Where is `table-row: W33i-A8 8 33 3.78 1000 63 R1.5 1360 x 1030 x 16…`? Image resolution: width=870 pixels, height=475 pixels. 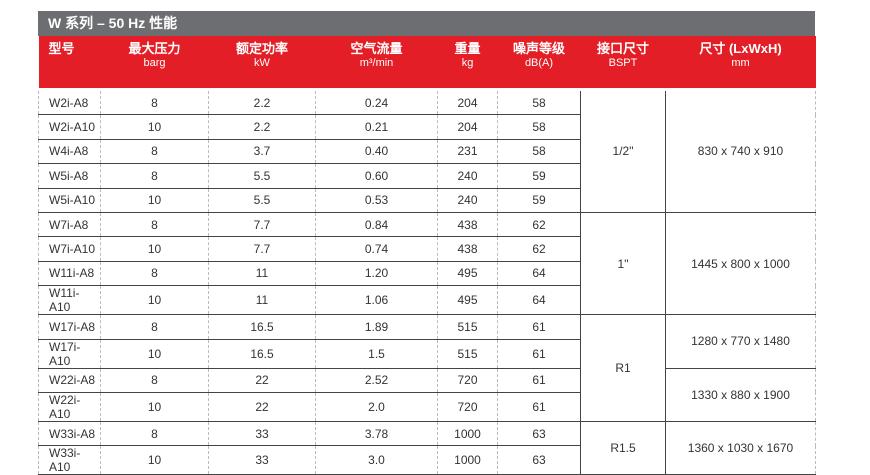 table-row: W33i-A8 8 33 3.78 1000 63 R1.5 1360 x 1030 x 16… is located at coordinates (427, 447).